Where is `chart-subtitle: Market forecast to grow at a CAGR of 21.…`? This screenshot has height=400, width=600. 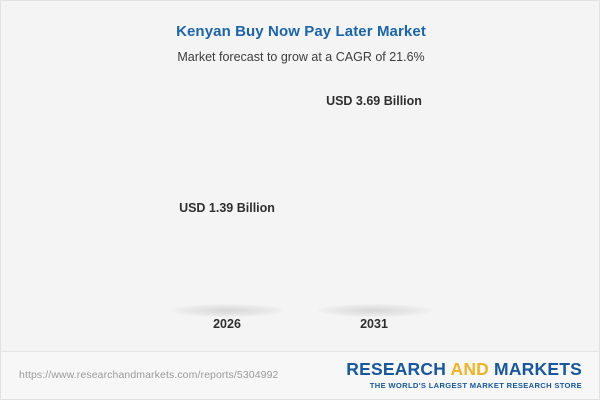 chart-subtitle: Market forecast to grow at a CAGR of 21.… is located at coordinates (301, 57).